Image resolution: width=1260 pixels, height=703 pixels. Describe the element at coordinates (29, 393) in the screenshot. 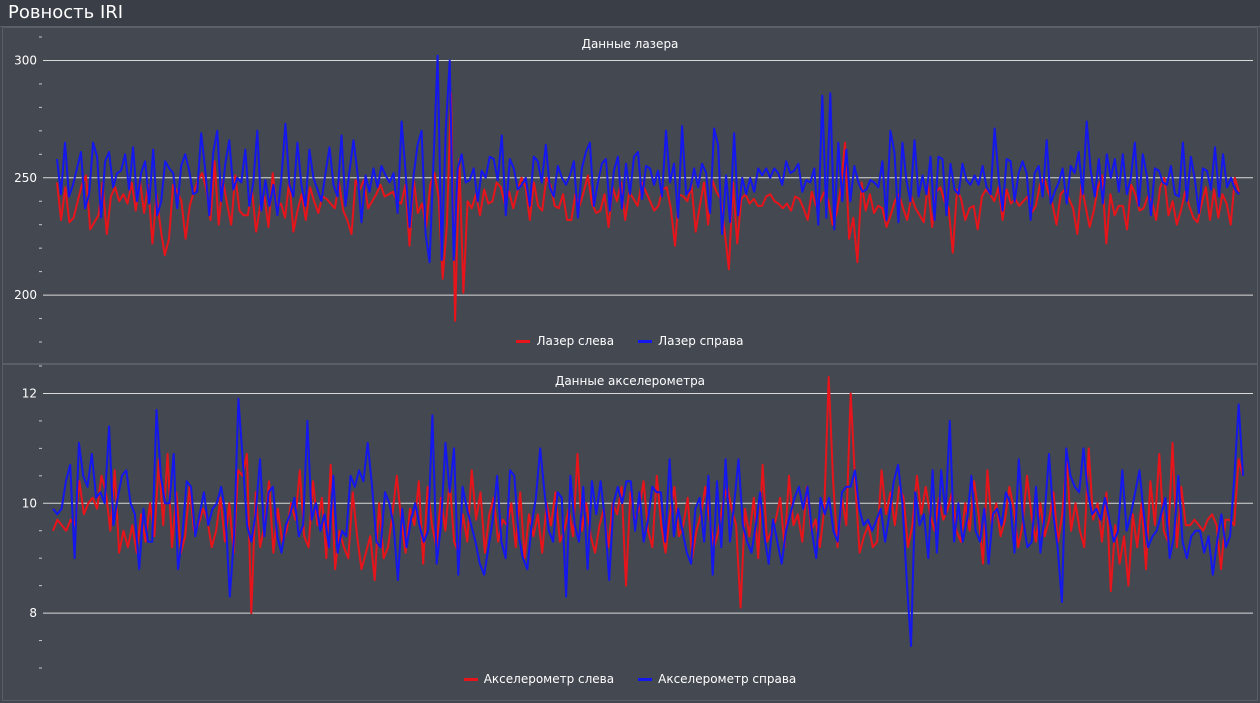

I see `y-tick-label: 12` at that location.